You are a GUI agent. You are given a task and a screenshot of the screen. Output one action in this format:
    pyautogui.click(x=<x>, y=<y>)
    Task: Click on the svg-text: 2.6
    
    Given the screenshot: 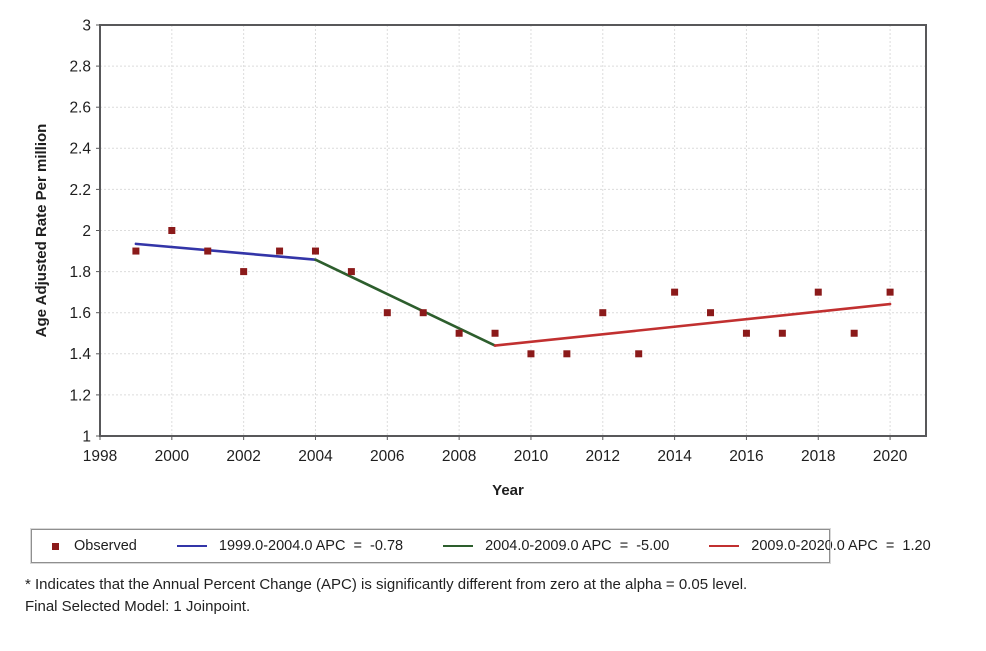 What is the action you would take?
    pyautogui.click(x=80, y=108)
    